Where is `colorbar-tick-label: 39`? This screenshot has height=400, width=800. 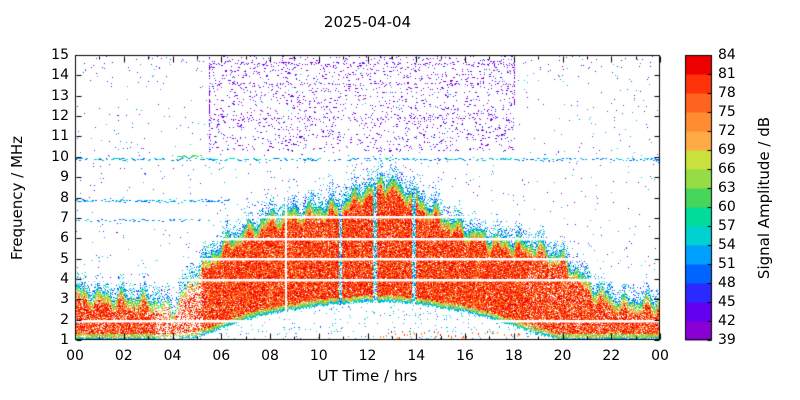 colorbar-tick-label: 39 is located at coordinates (727, 340).